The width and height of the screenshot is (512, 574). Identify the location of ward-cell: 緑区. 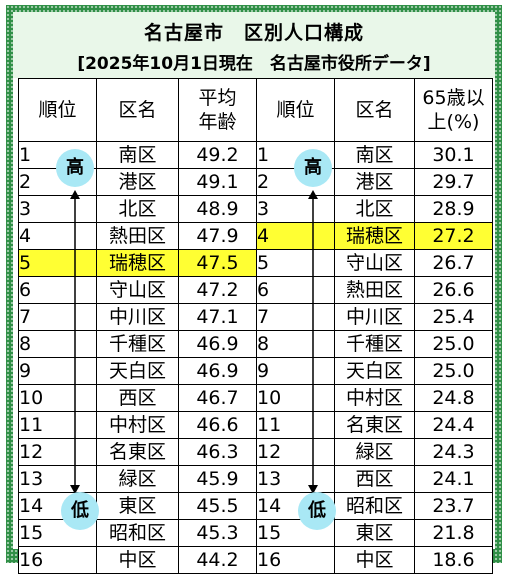
(374, 452).